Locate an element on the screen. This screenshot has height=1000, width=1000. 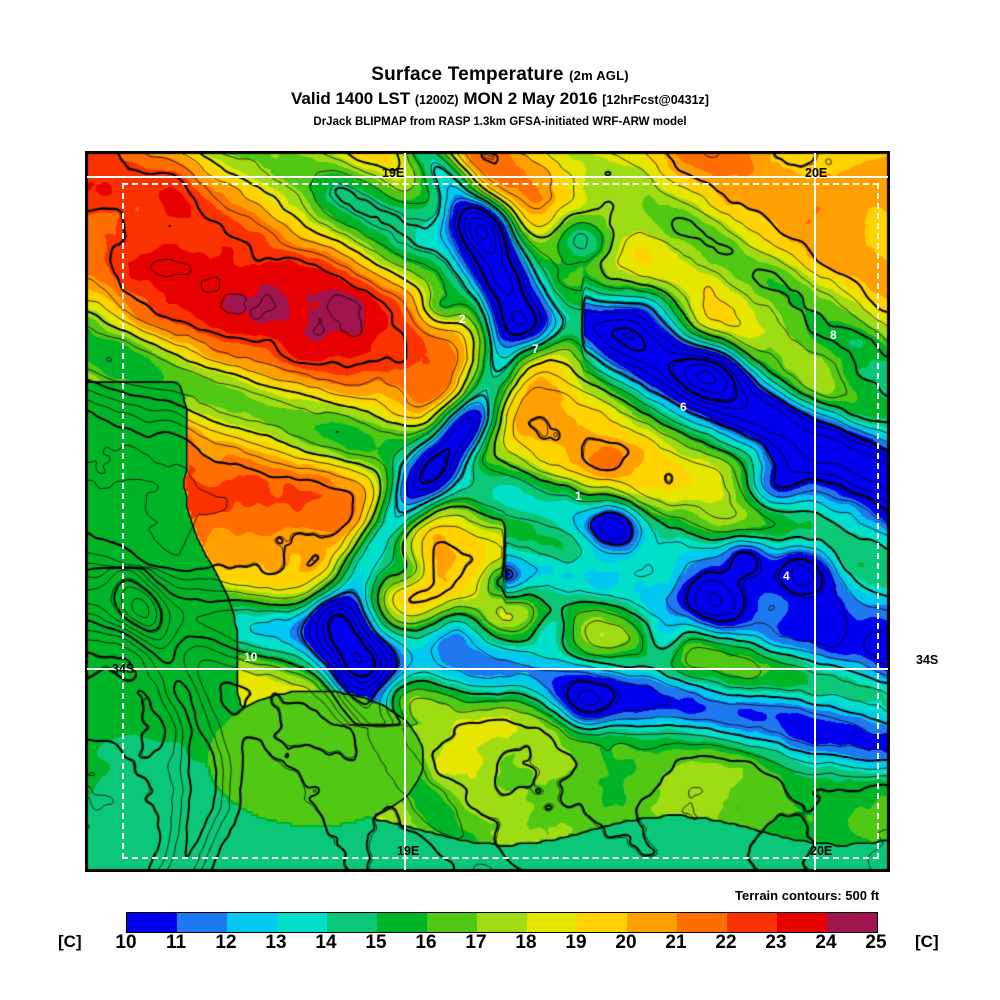
grid-label-19e-2: 19E is located at coordinates (408, 851).